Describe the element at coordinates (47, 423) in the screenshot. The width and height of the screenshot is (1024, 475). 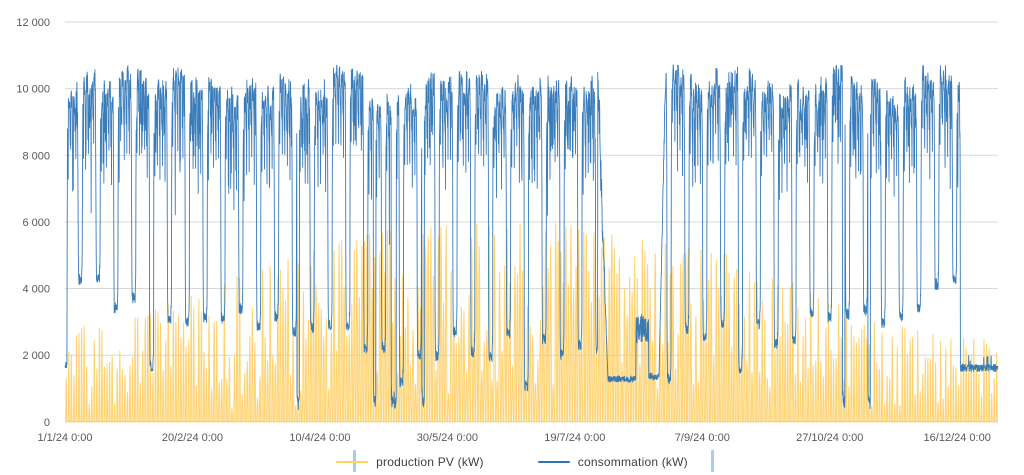
I see `y-axis-label: 0` at that location.